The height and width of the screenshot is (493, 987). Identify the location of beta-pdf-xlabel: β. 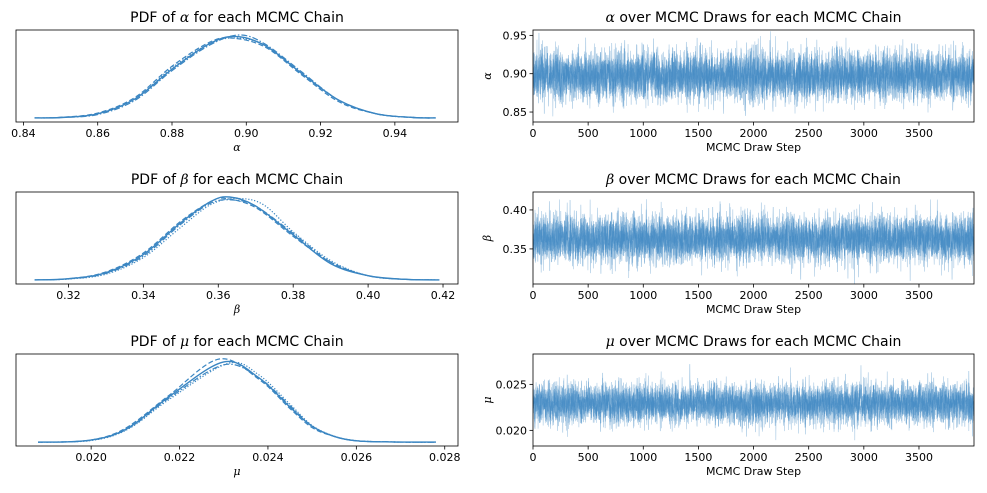
(236, 309).